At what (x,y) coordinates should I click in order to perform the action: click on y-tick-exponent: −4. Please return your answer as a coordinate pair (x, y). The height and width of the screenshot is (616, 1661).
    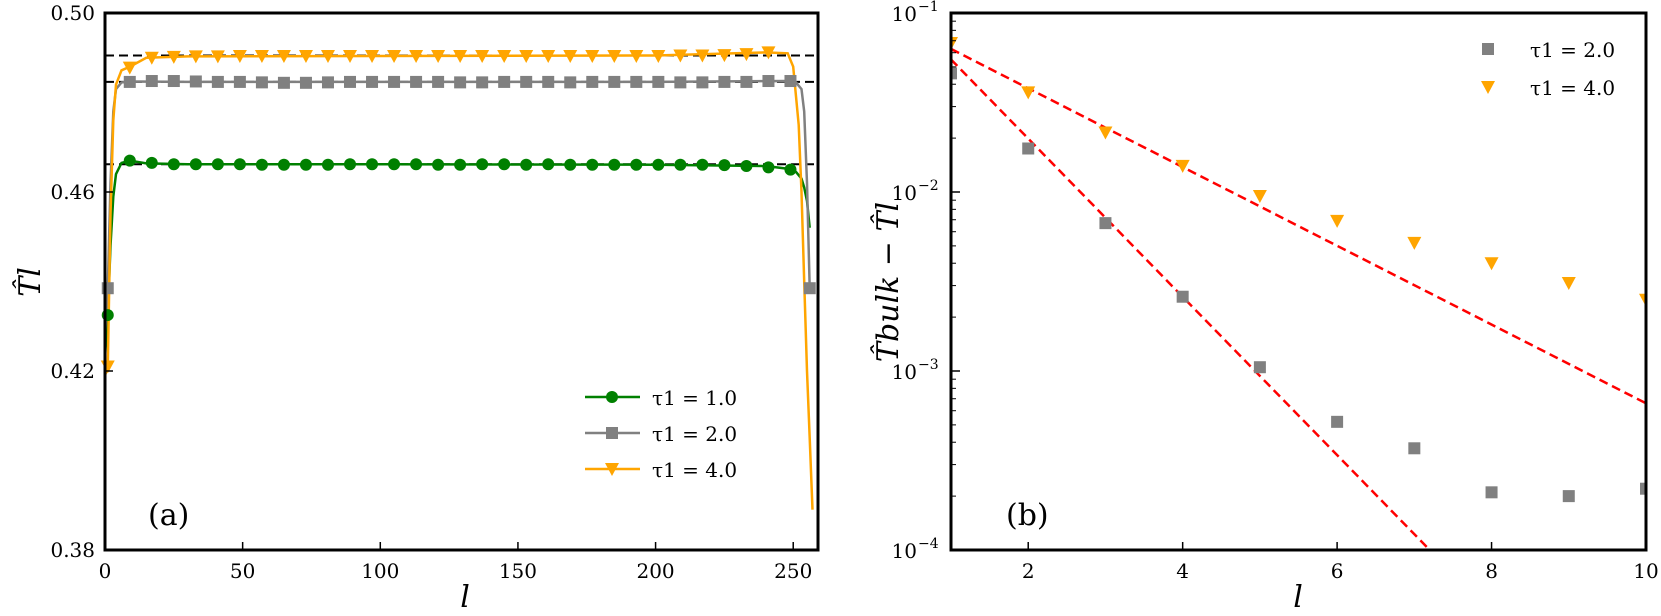
    Looking at the image, I should click on (928, 544).